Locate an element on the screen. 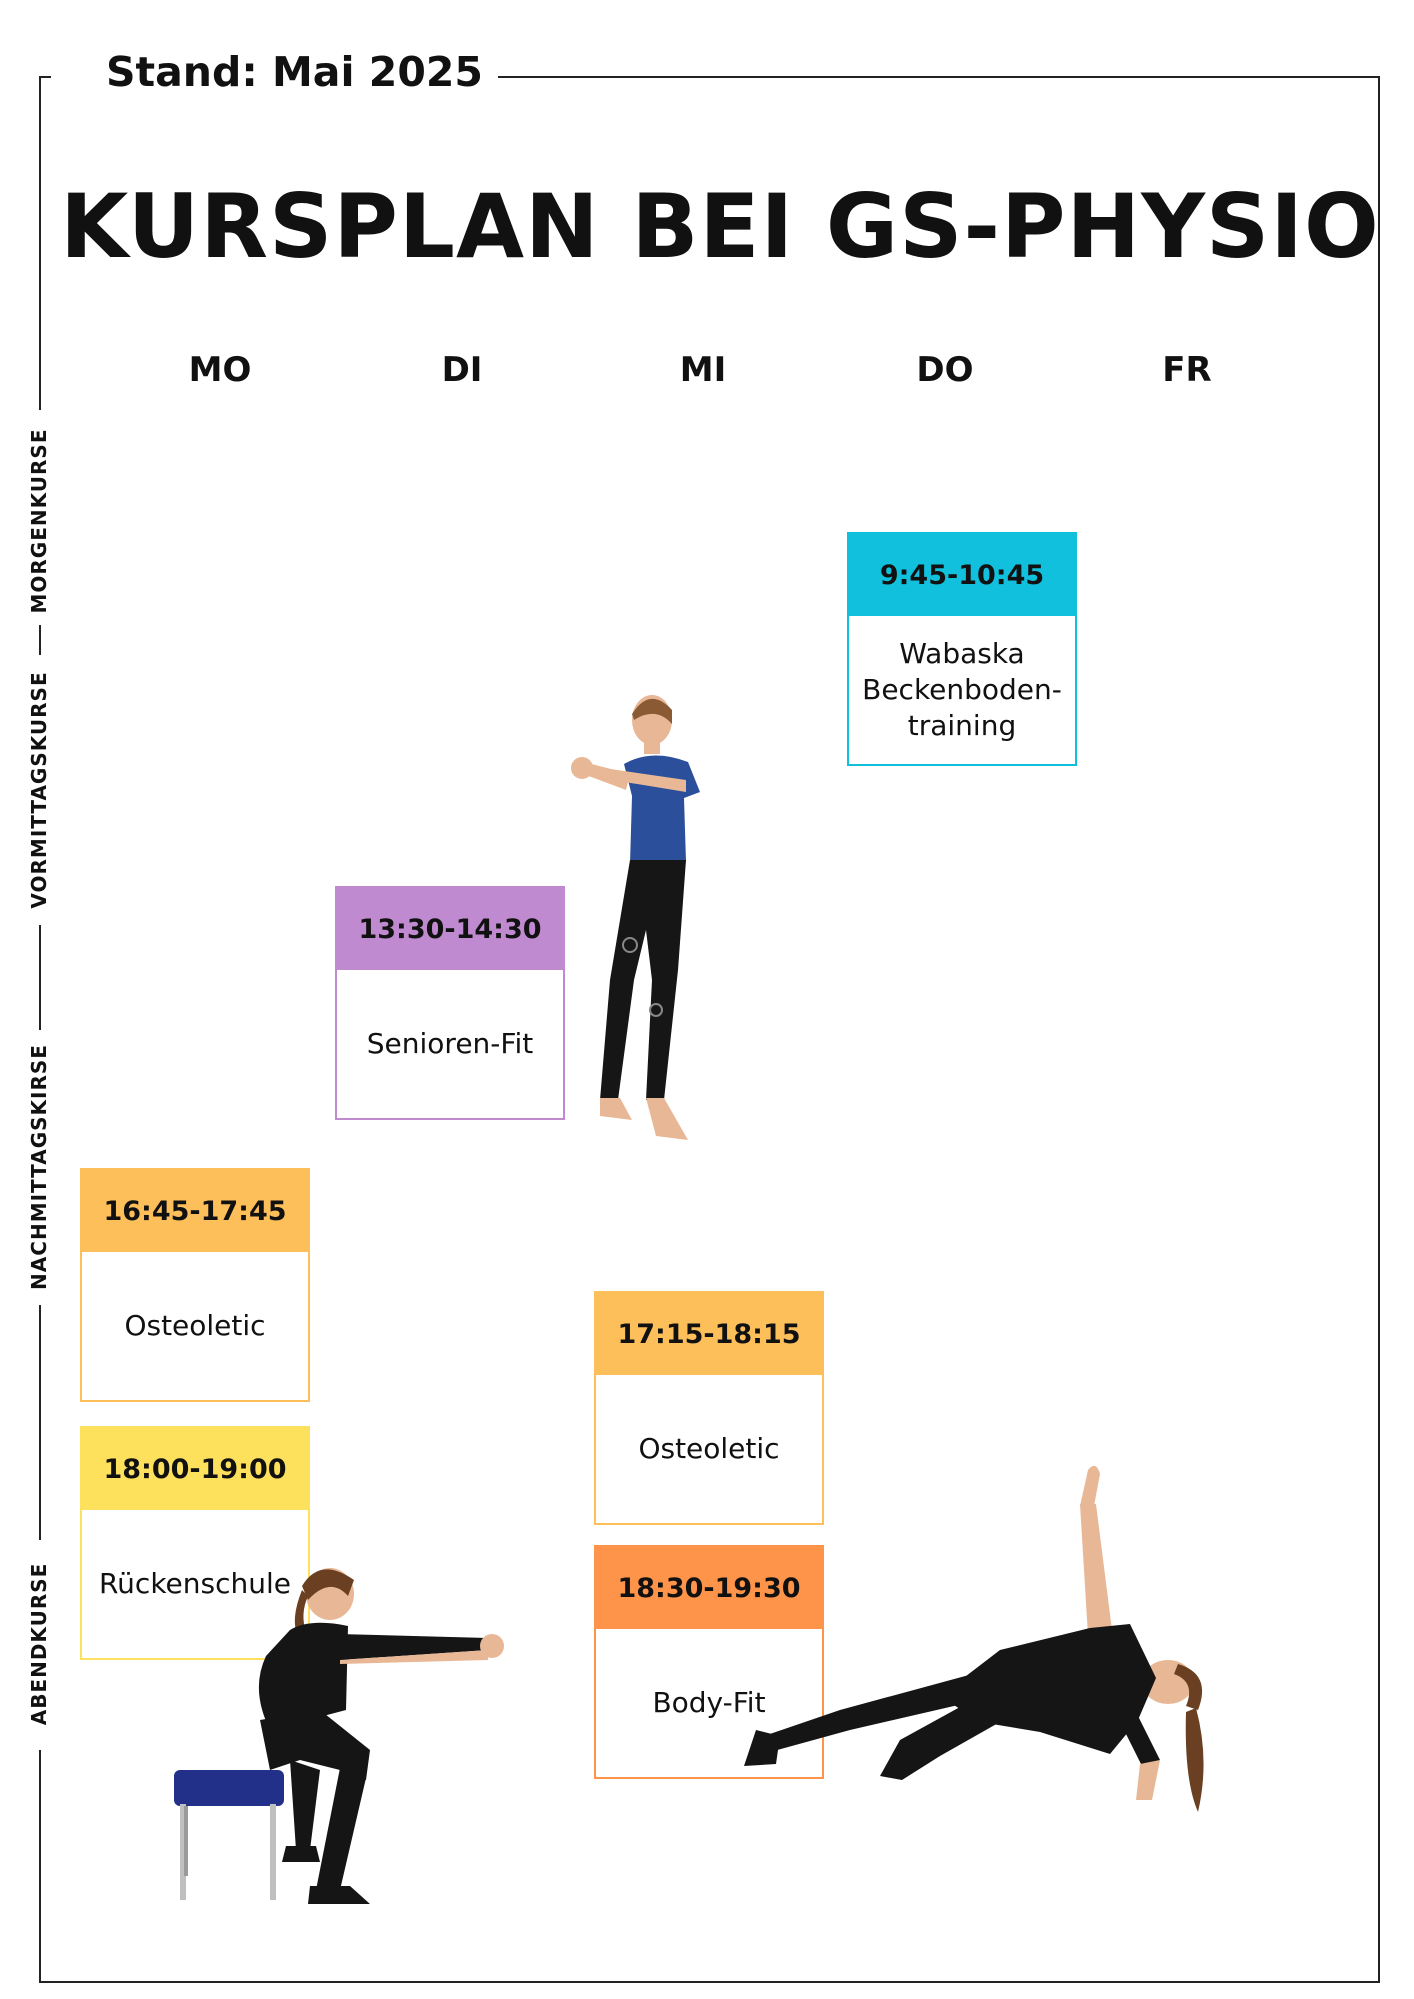  side-plank-exercise-figure is located at coordinates (974, 1638).